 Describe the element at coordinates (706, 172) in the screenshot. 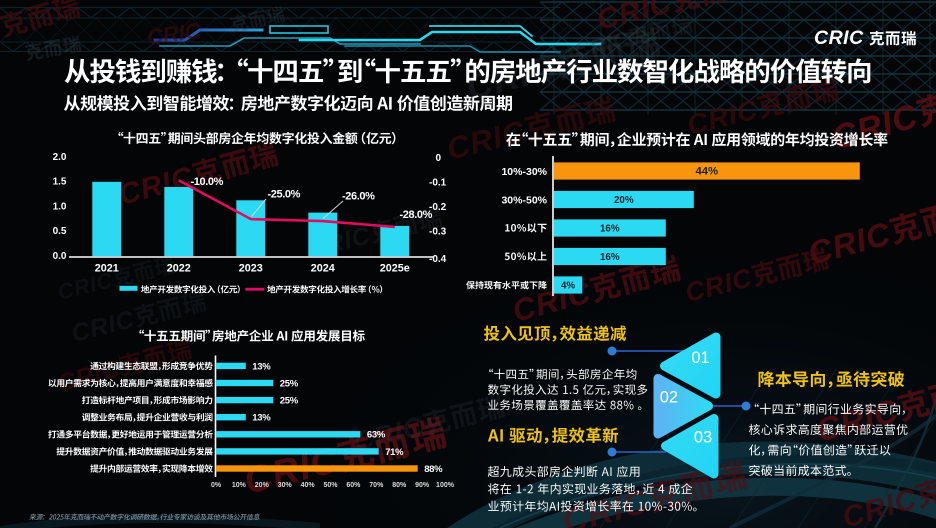

I see `svg-text: 44%` at that location.